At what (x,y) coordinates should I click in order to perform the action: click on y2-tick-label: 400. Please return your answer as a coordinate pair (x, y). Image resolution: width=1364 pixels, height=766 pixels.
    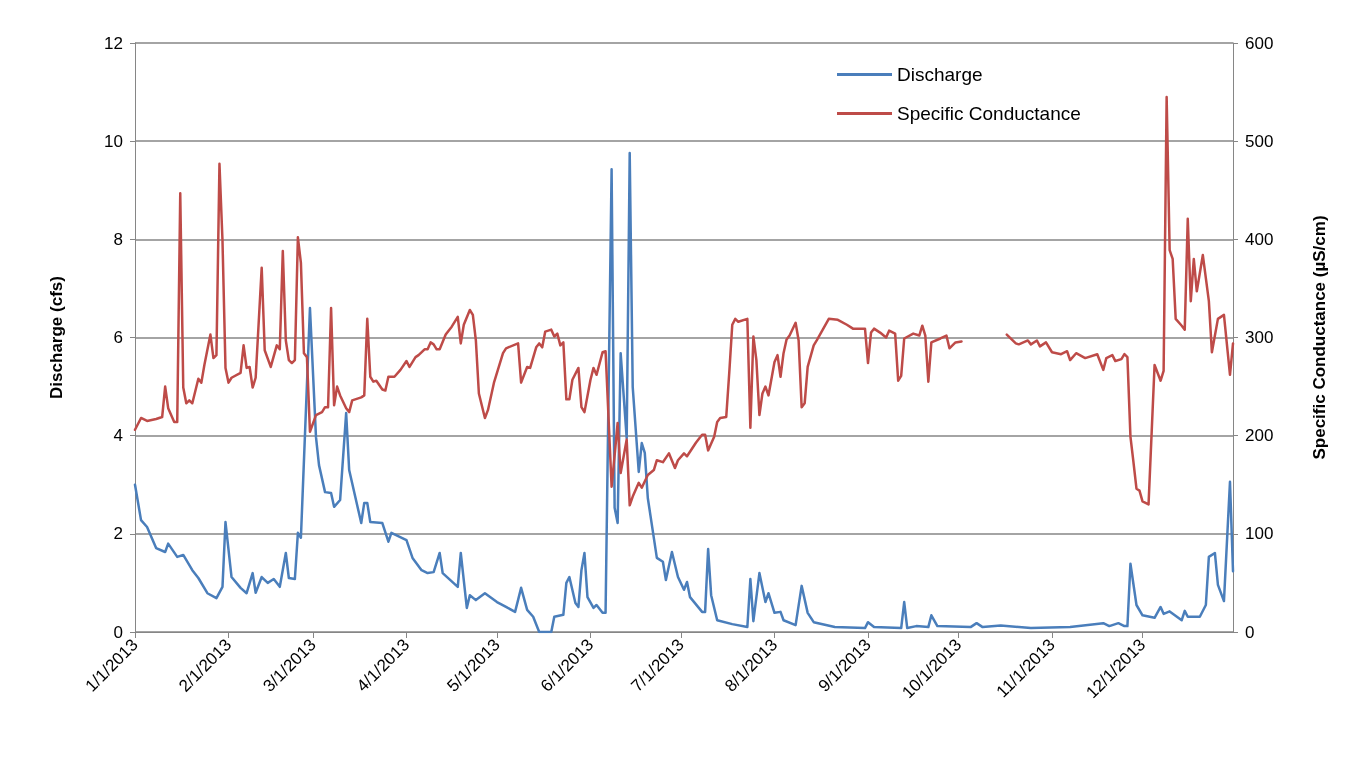
    Looking at the image, I should click on (1259, 239).